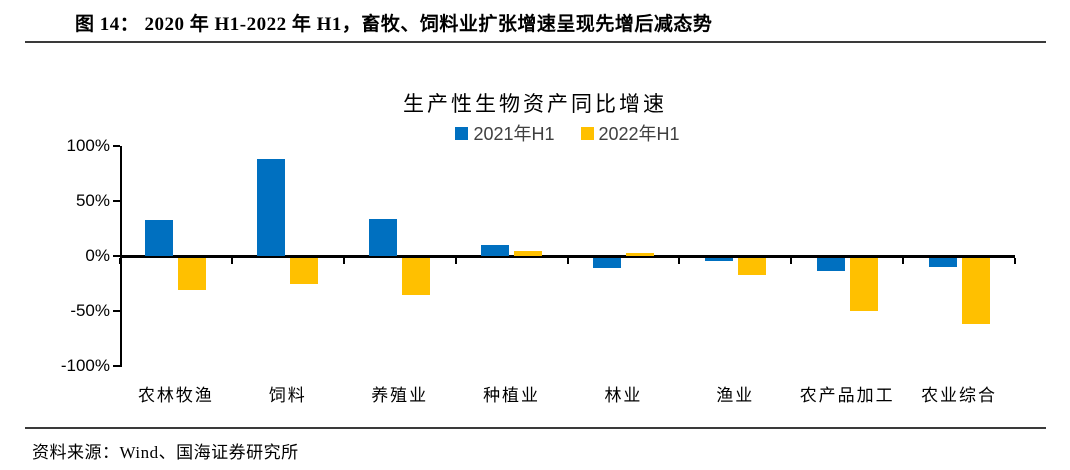 This screenshot has width=1070, height=470. I want to click on bar-2021年H1-渔业, so click(718, 260).